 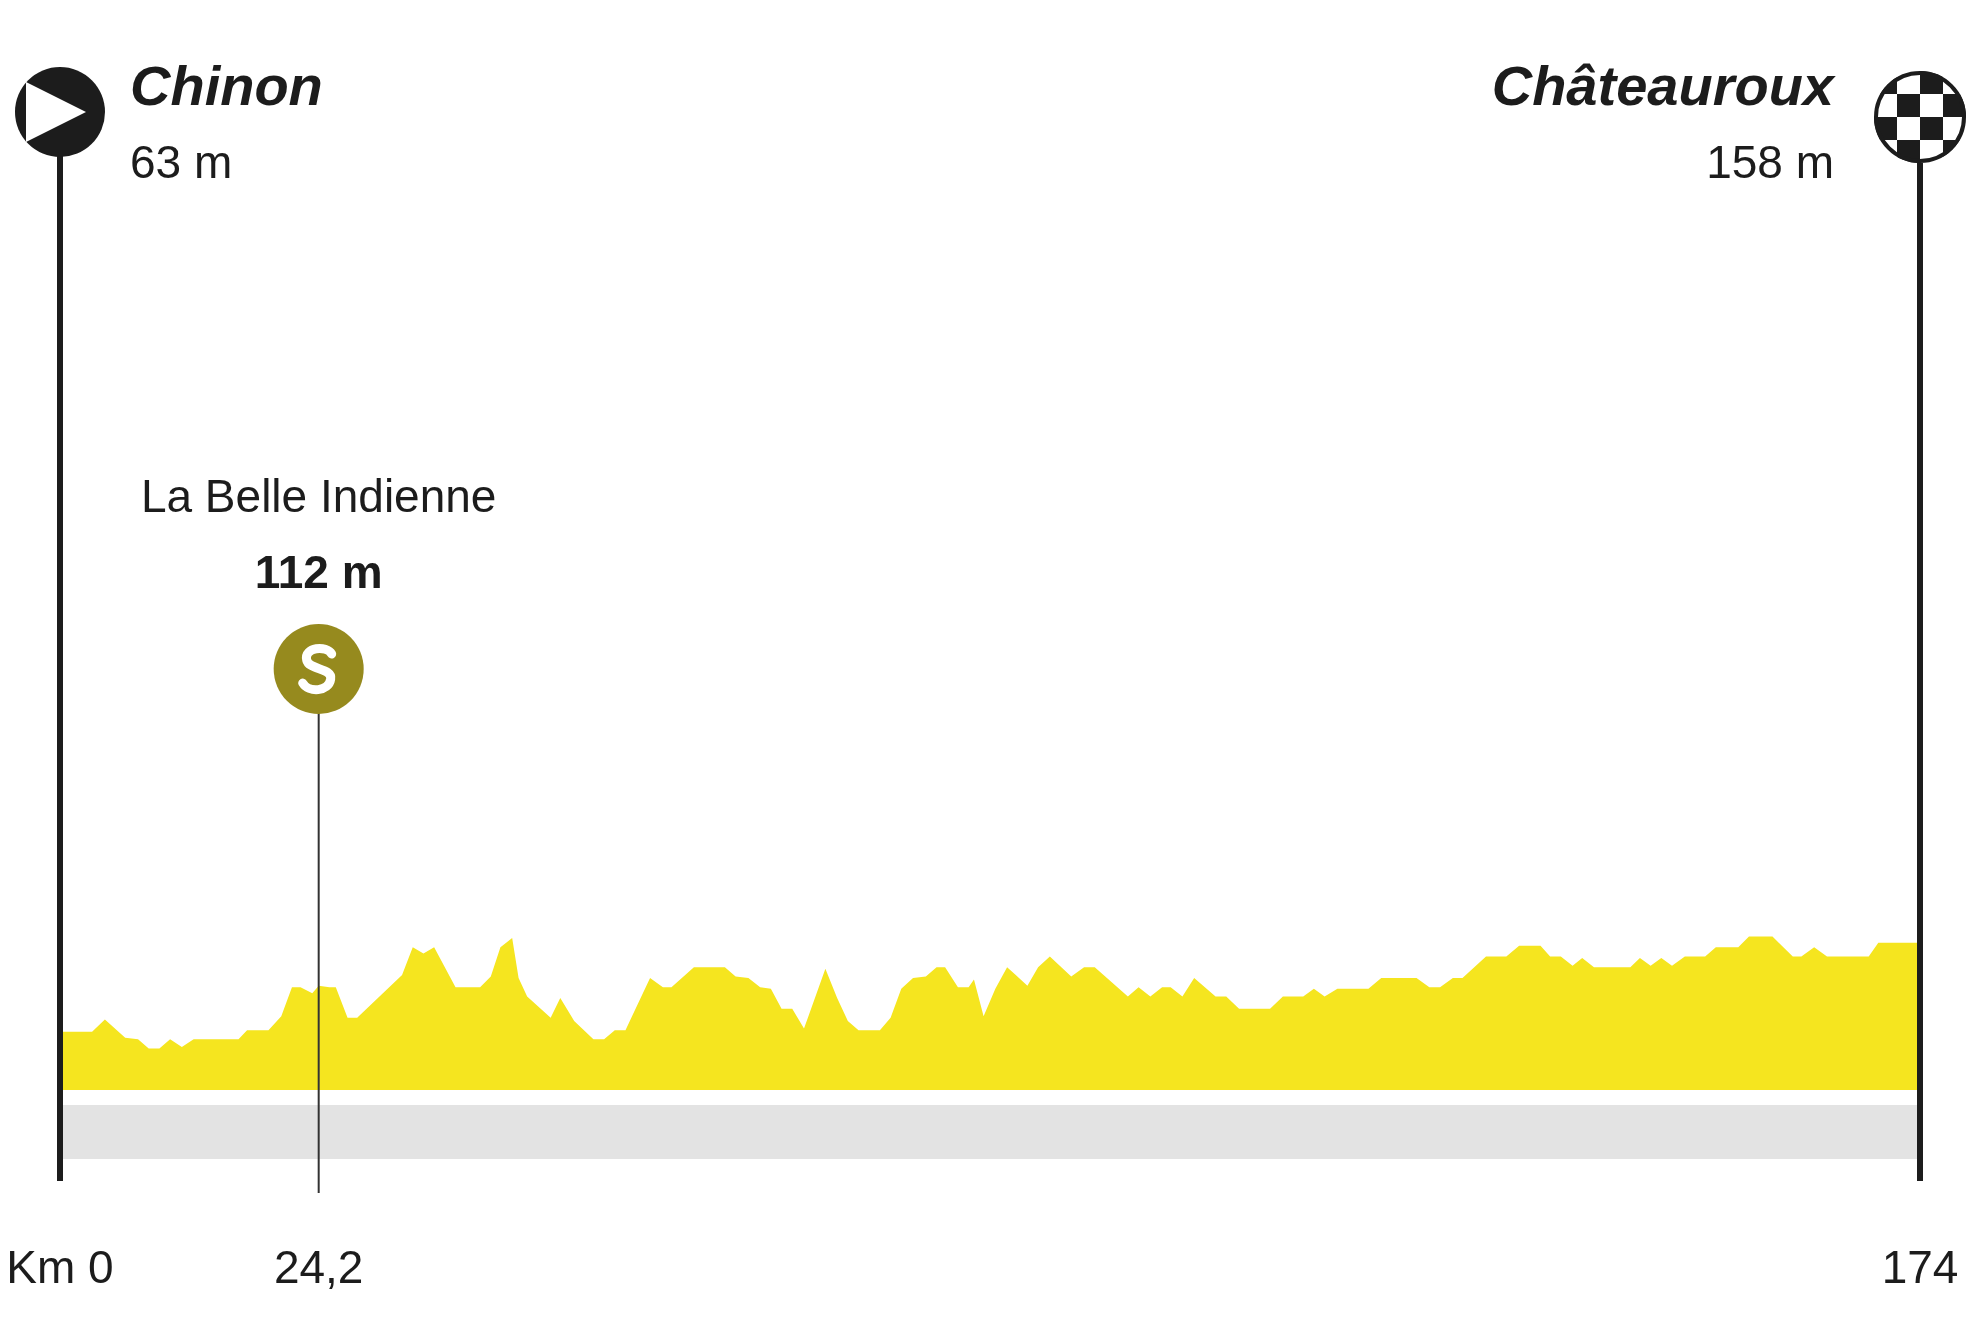 I want to click on annotation: 63 m, so click(x=181, y=162).